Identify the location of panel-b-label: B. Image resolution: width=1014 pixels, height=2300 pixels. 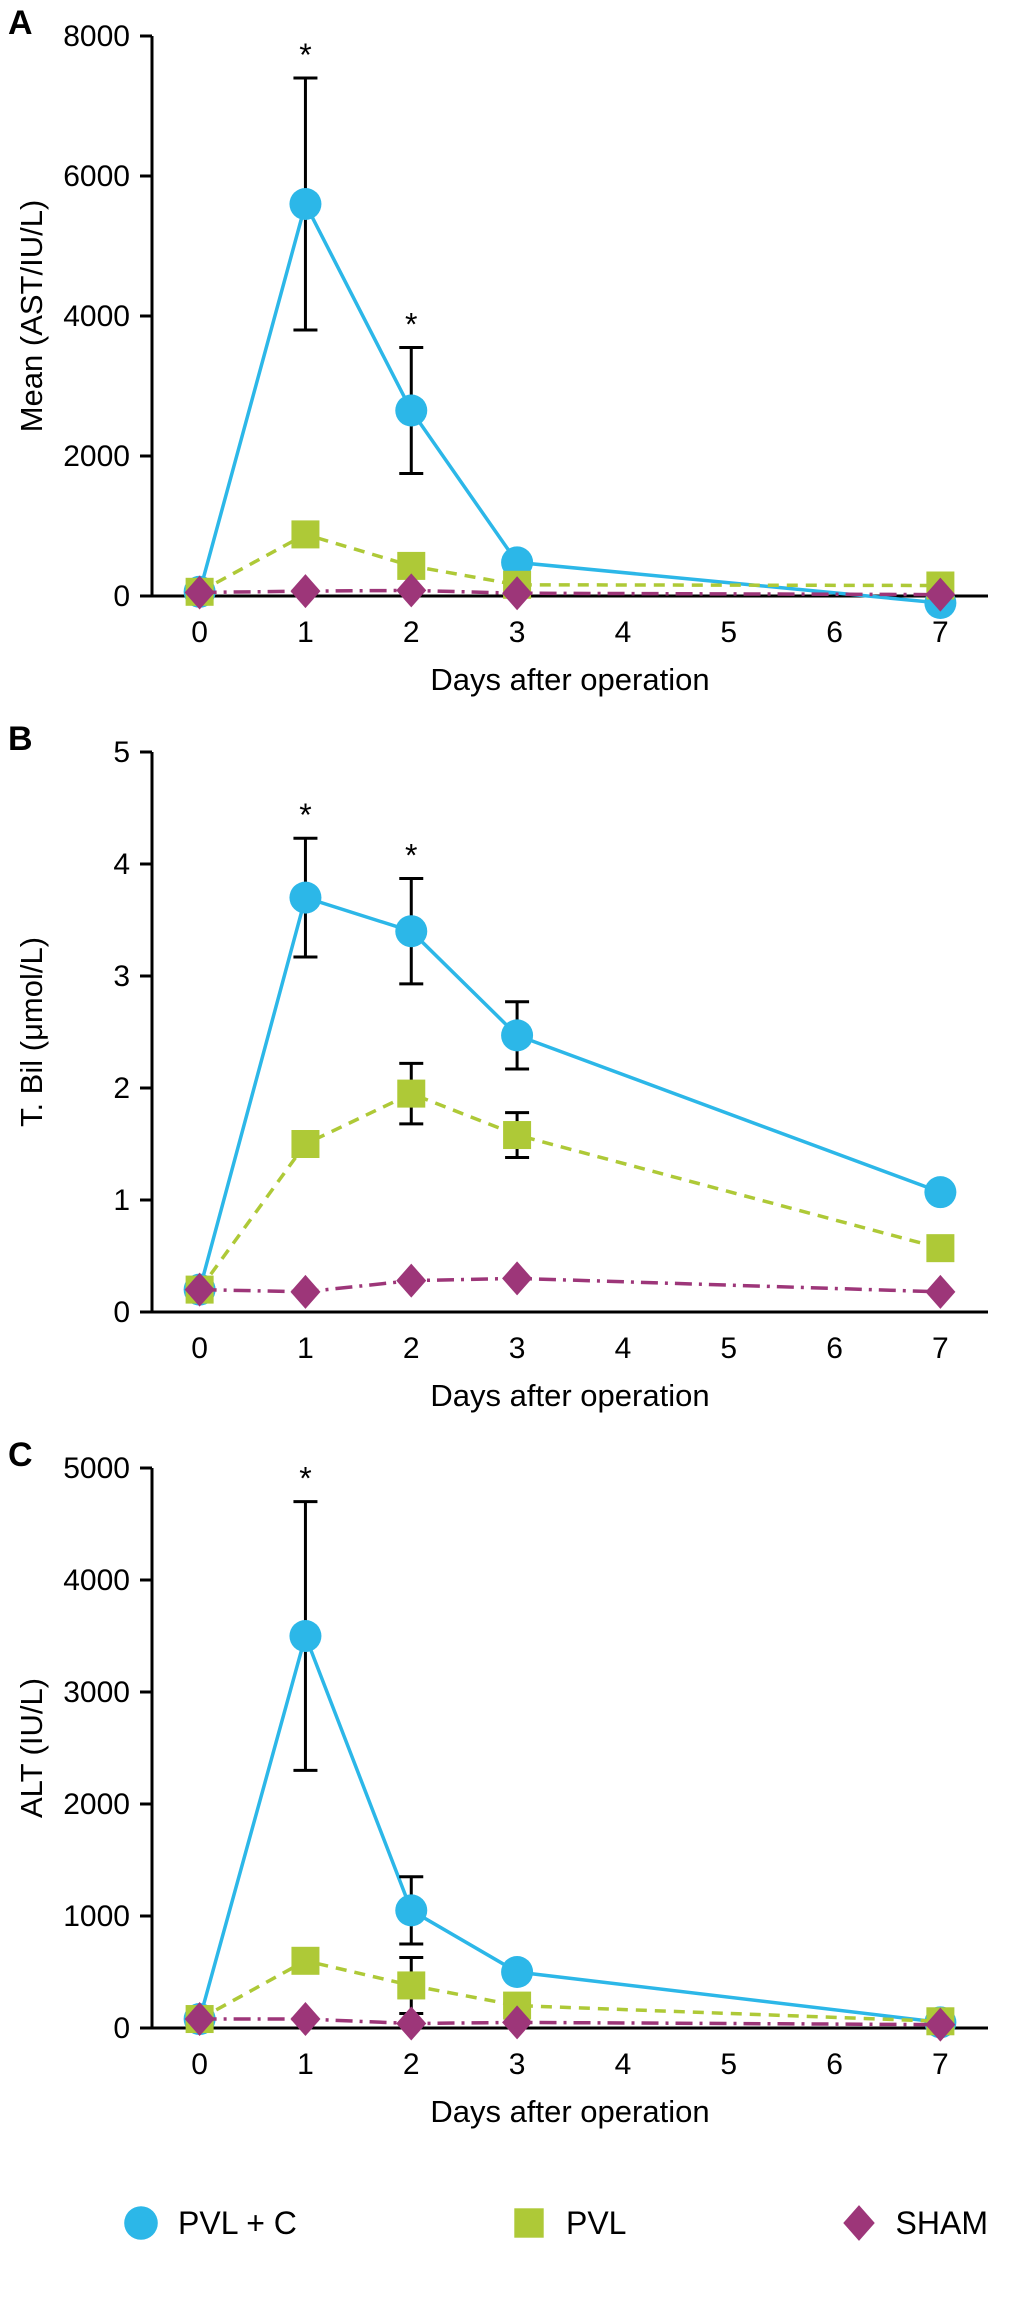
(20, 739).